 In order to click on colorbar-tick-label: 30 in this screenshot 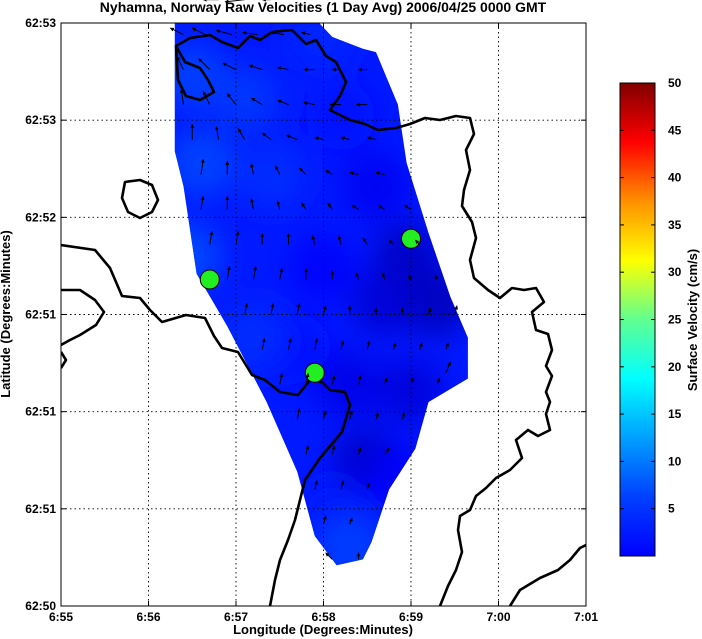, I will do `click(675, 272)`.